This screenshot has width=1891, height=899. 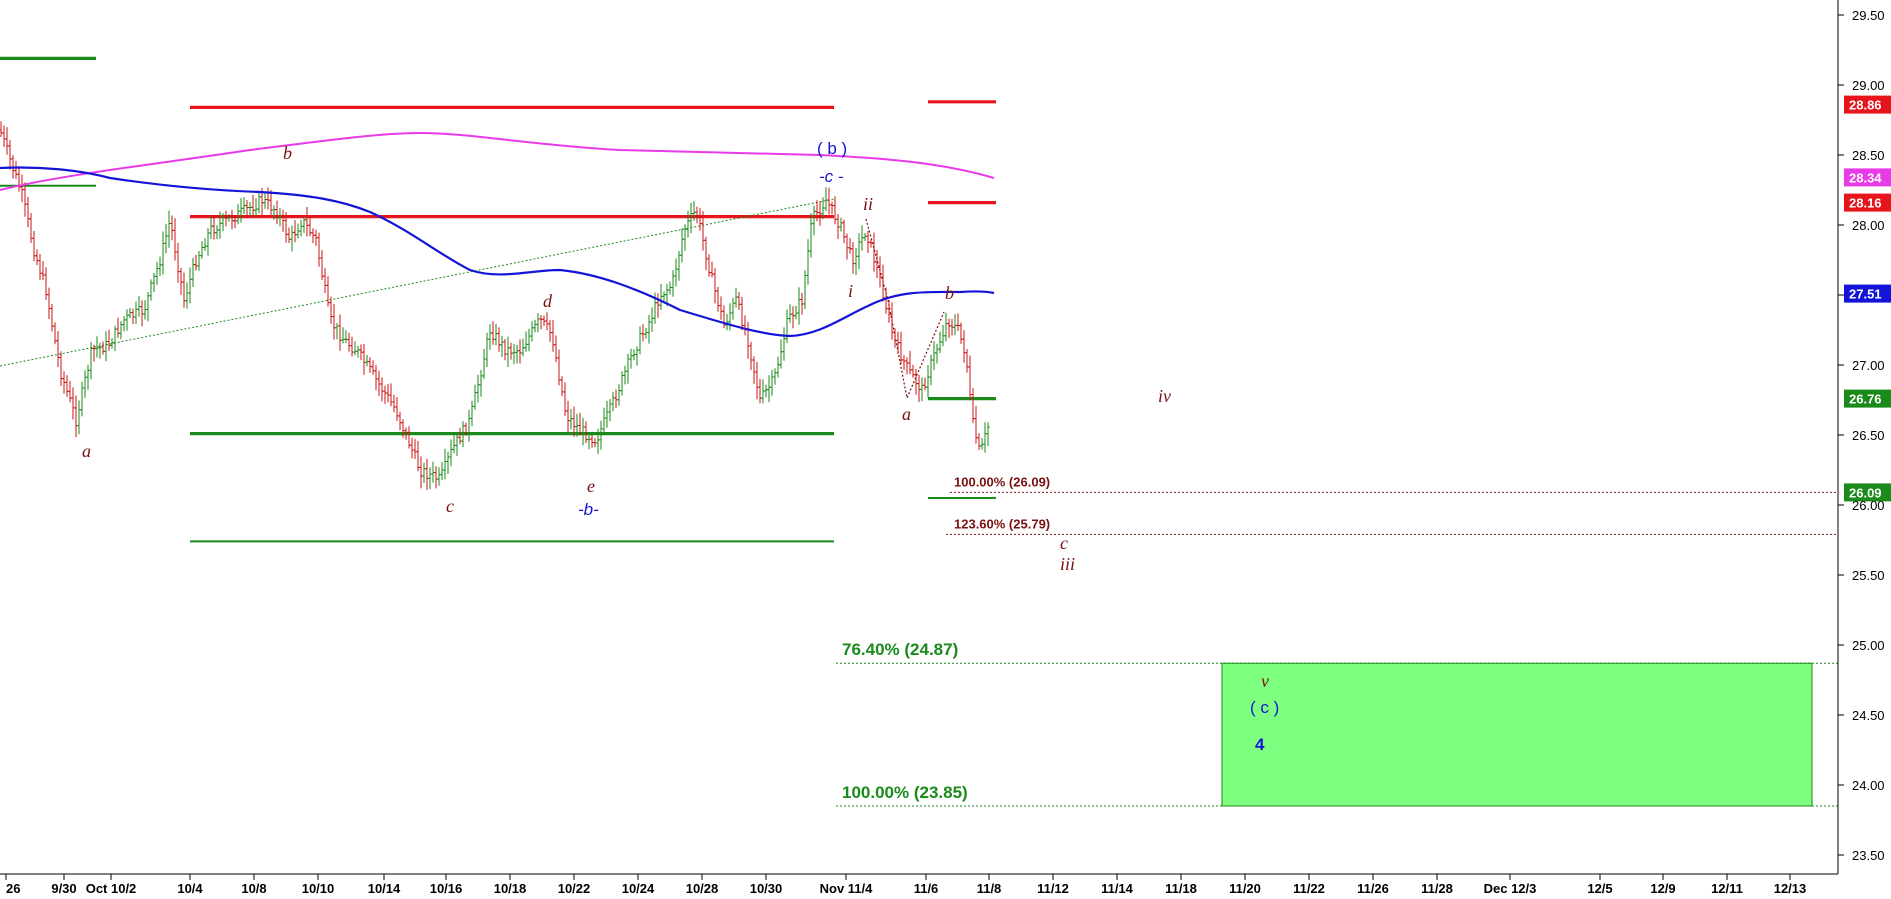 I want to click on wave-label-iv: iv, so click(x=1164, y=396).